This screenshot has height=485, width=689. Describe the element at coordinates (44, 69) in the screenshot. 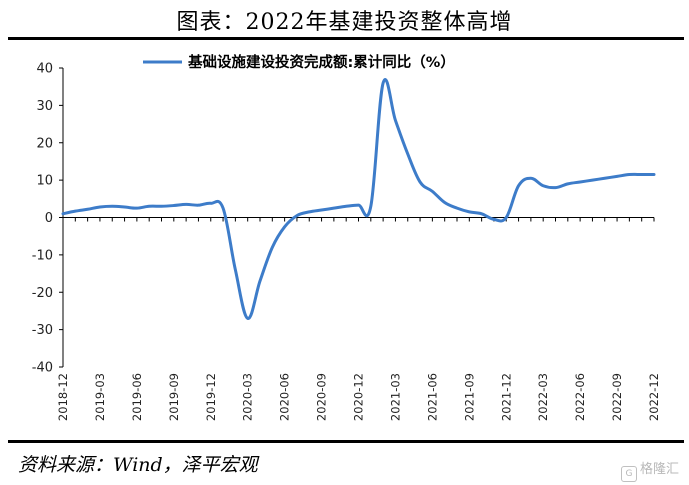

I see `y-tick-label: 40` at that location.